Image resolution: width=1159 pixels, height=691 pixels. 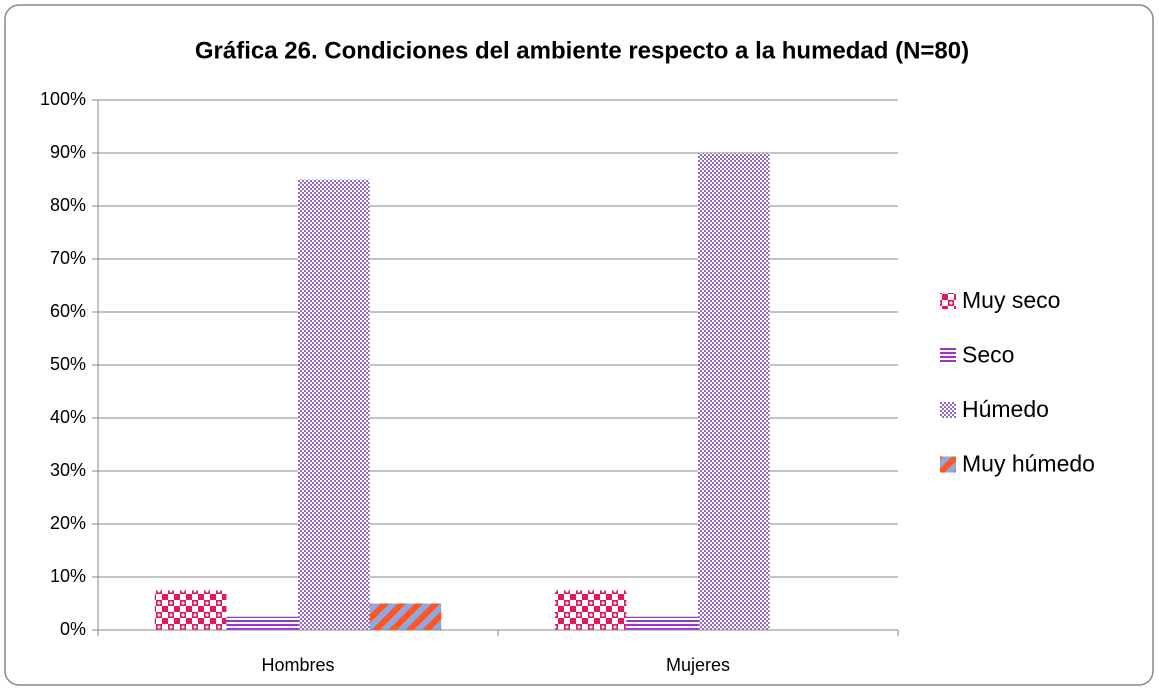 I want to click on x-tick-label: Mujeres, so click(x=698, y=665).